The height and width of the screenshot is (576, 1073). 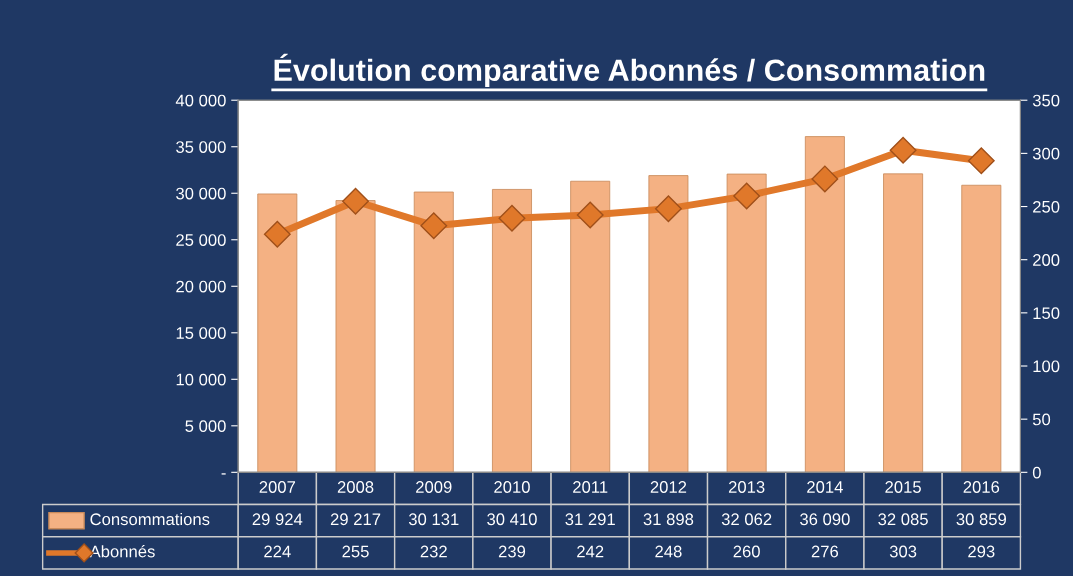 I want to click on data-label: 32 062, so click(x=746, y=519).